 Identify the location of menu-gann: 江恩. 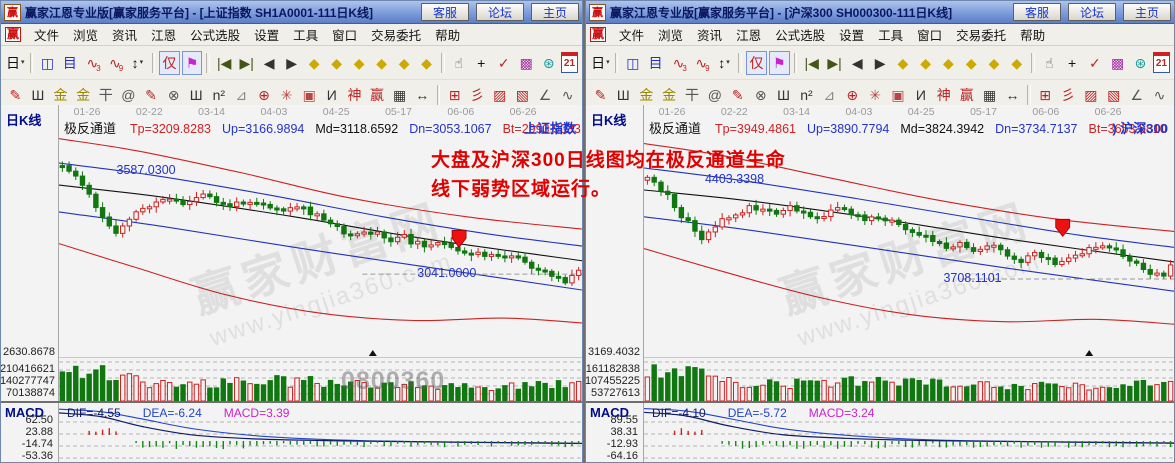
(749, 35).